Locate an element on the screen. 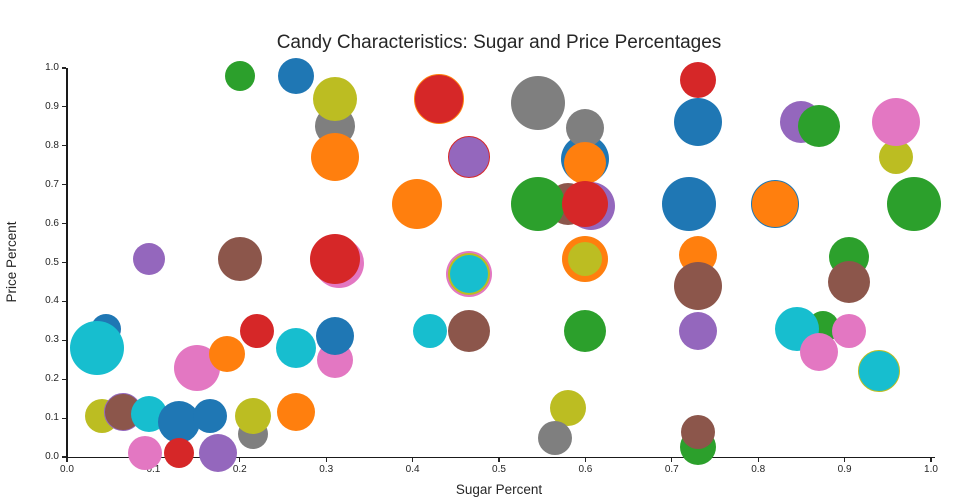 The width and height of the screenshot is (960, 500). y-tick-label: 0.1 is located at coordinates (52, 418).